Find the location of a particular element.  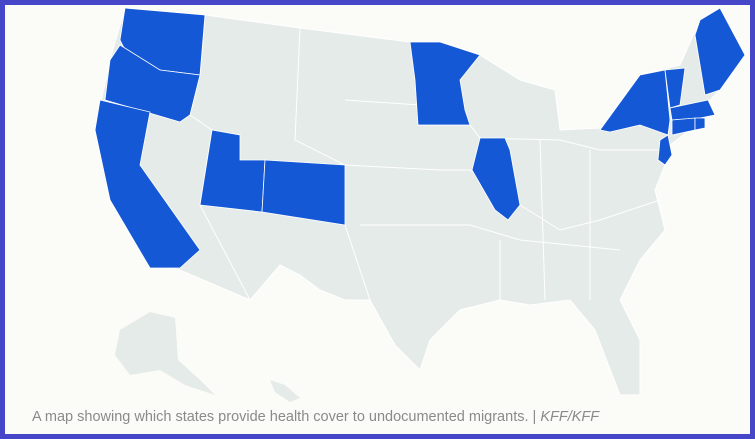

caption-credit: KFF/KFF is located at coordinates (570, 417).